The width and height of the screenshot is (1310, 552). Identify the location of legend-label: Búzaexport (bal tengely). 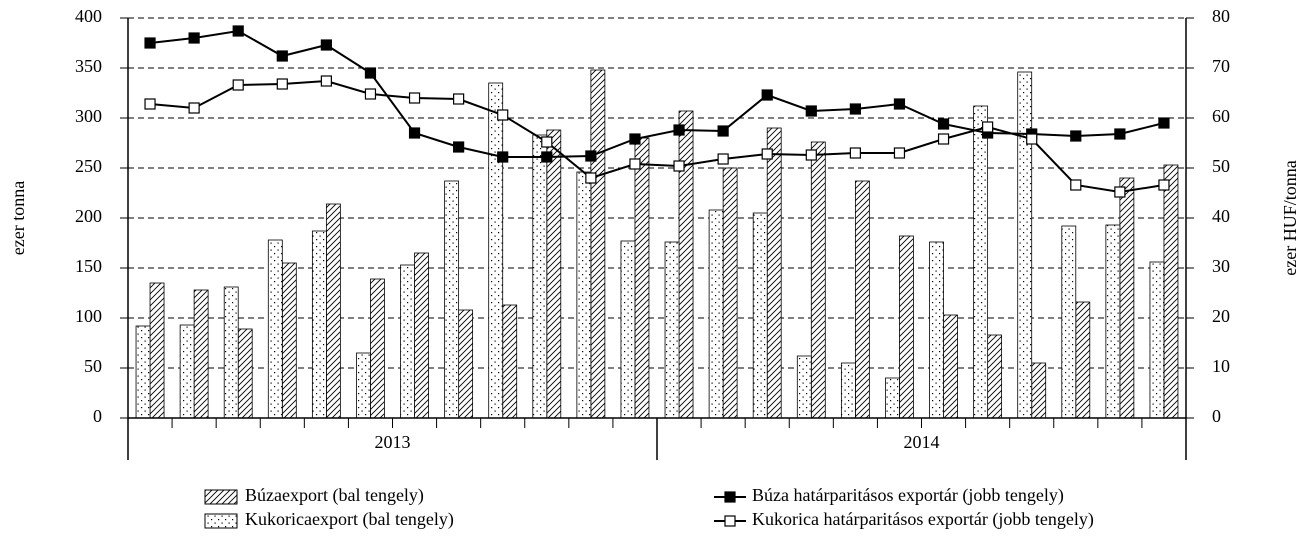
(334, 495).